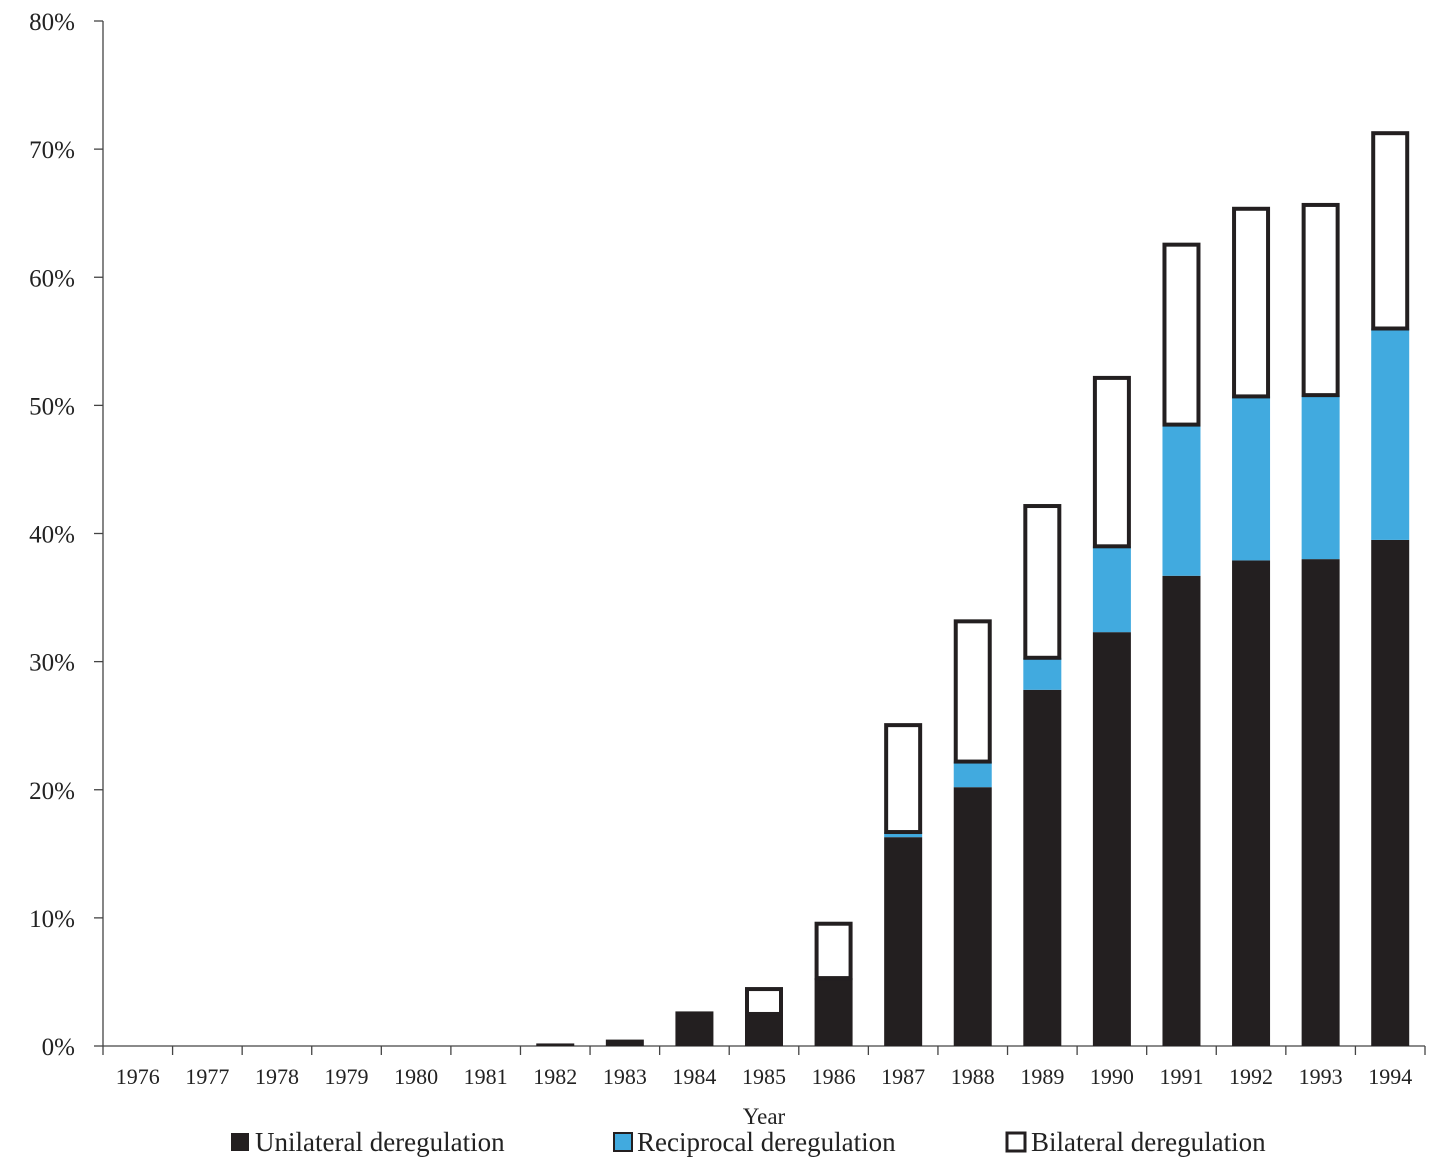  Describe the element at coordinates (380, 1142) in the screenshot. I see `legend-label: Unilateral deregulation` at that location.